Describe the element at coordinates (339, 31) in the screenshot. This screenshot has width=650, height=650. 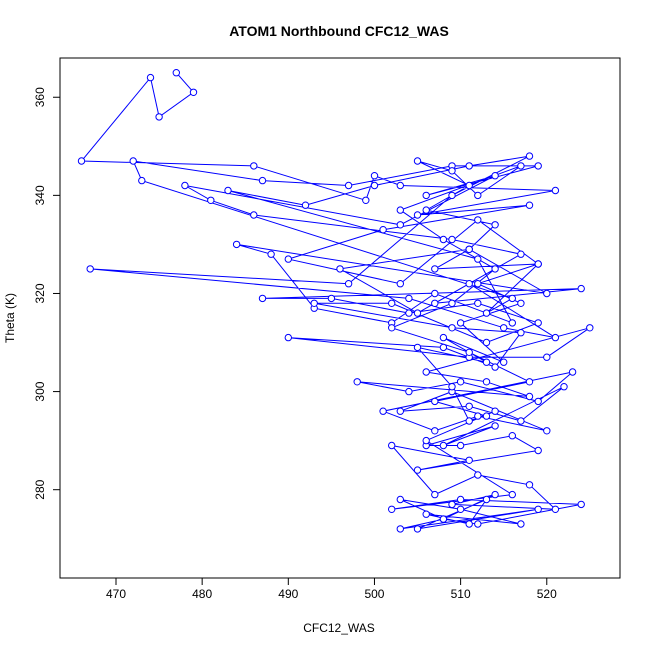
I see `chart-title: ATOM1 Northbound CFC12_WAS` at that location.